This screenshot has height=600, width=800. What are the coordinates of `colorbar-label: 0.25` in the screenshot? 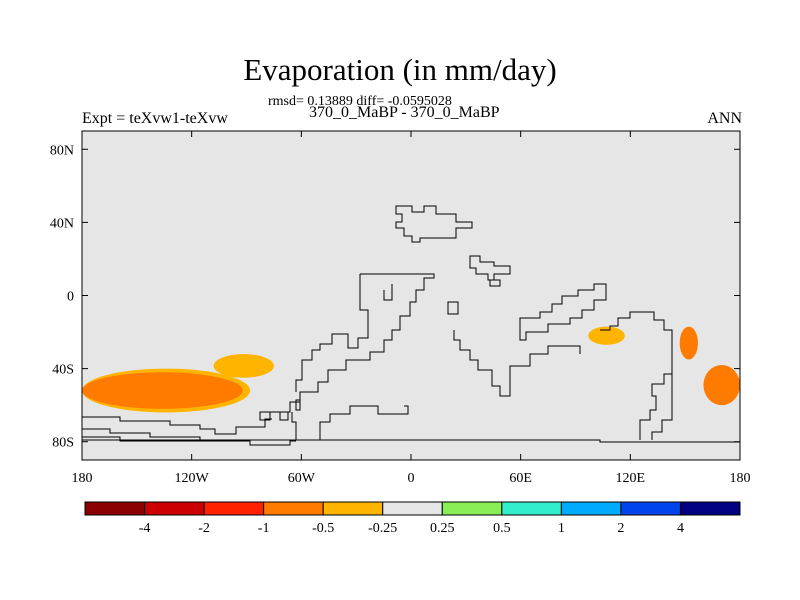 It's located at (442, 528).